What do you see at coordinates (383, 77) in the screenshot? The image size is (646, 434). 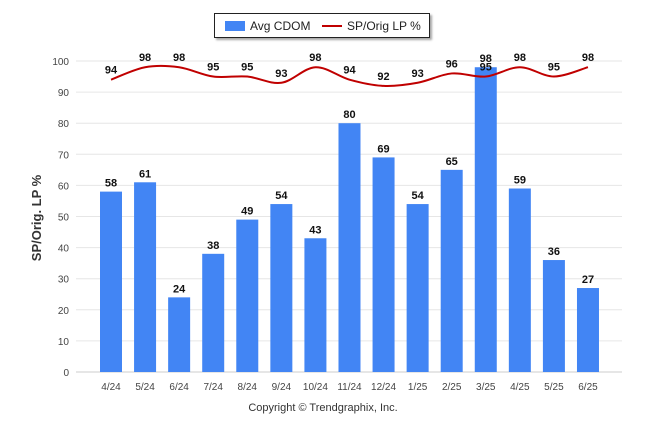 I see `line-value-label: 92` at bounding box center [383, 77].